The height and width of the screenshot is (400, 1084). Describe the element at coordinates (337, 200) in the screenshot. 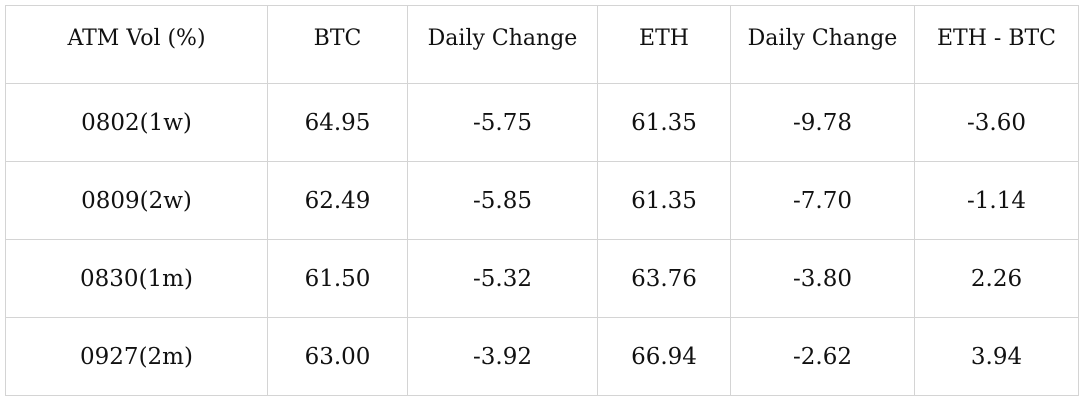

I see `cell: 62.49` at that location.